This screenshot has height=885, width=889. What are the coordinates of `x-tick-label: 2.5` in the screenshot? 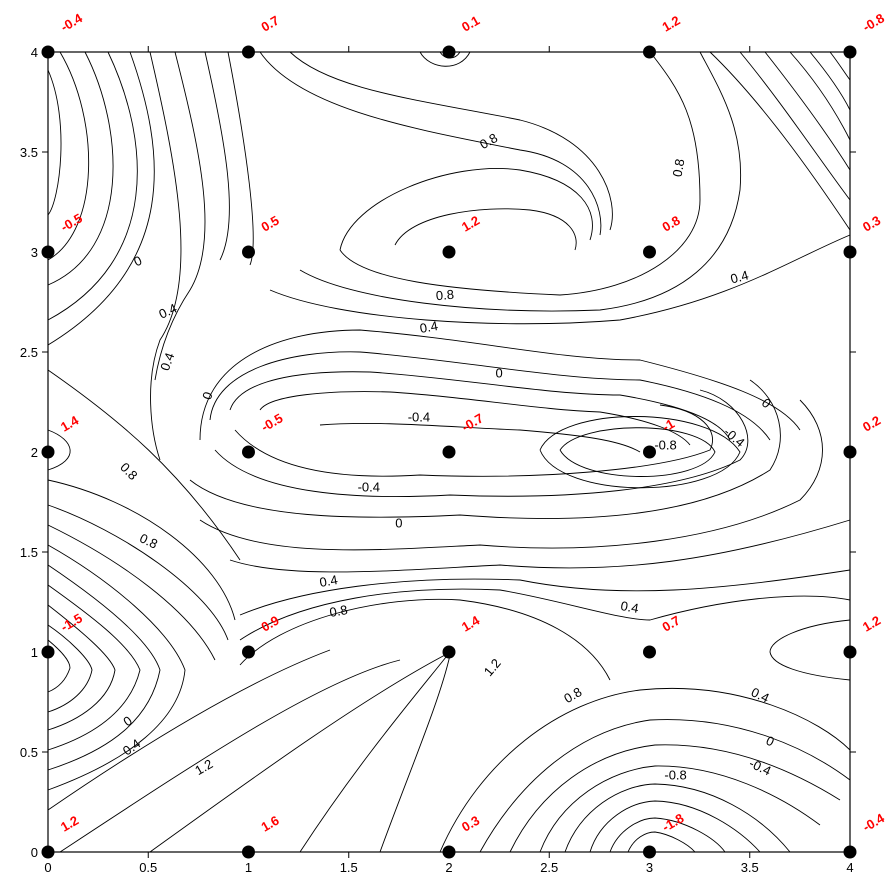 It's located at (549, 867).